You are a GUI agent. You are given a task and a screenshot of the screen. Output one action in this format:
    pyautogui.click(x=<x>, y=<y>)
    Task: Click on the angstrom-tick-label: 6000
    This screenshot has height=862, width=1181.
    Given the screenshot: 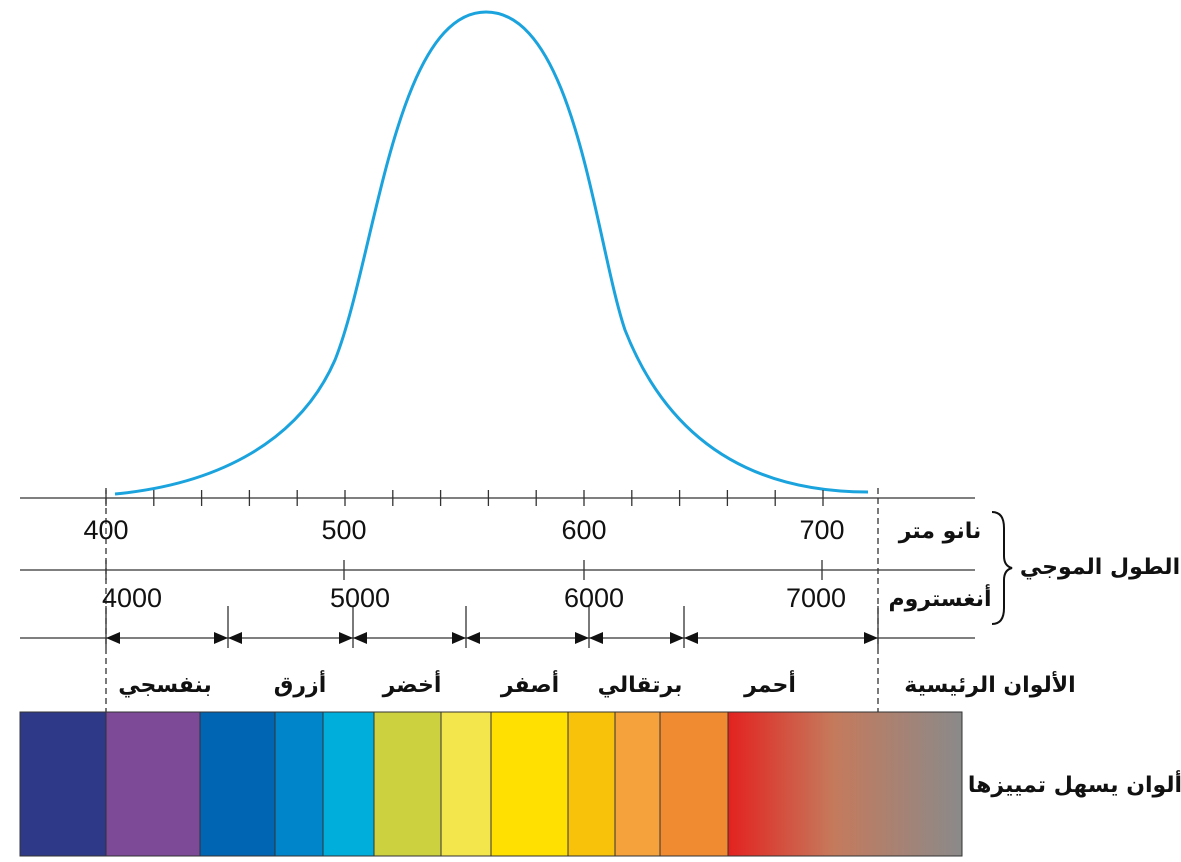 What is the action you would take?
    pyautogui.click(x=594, y=598)
    